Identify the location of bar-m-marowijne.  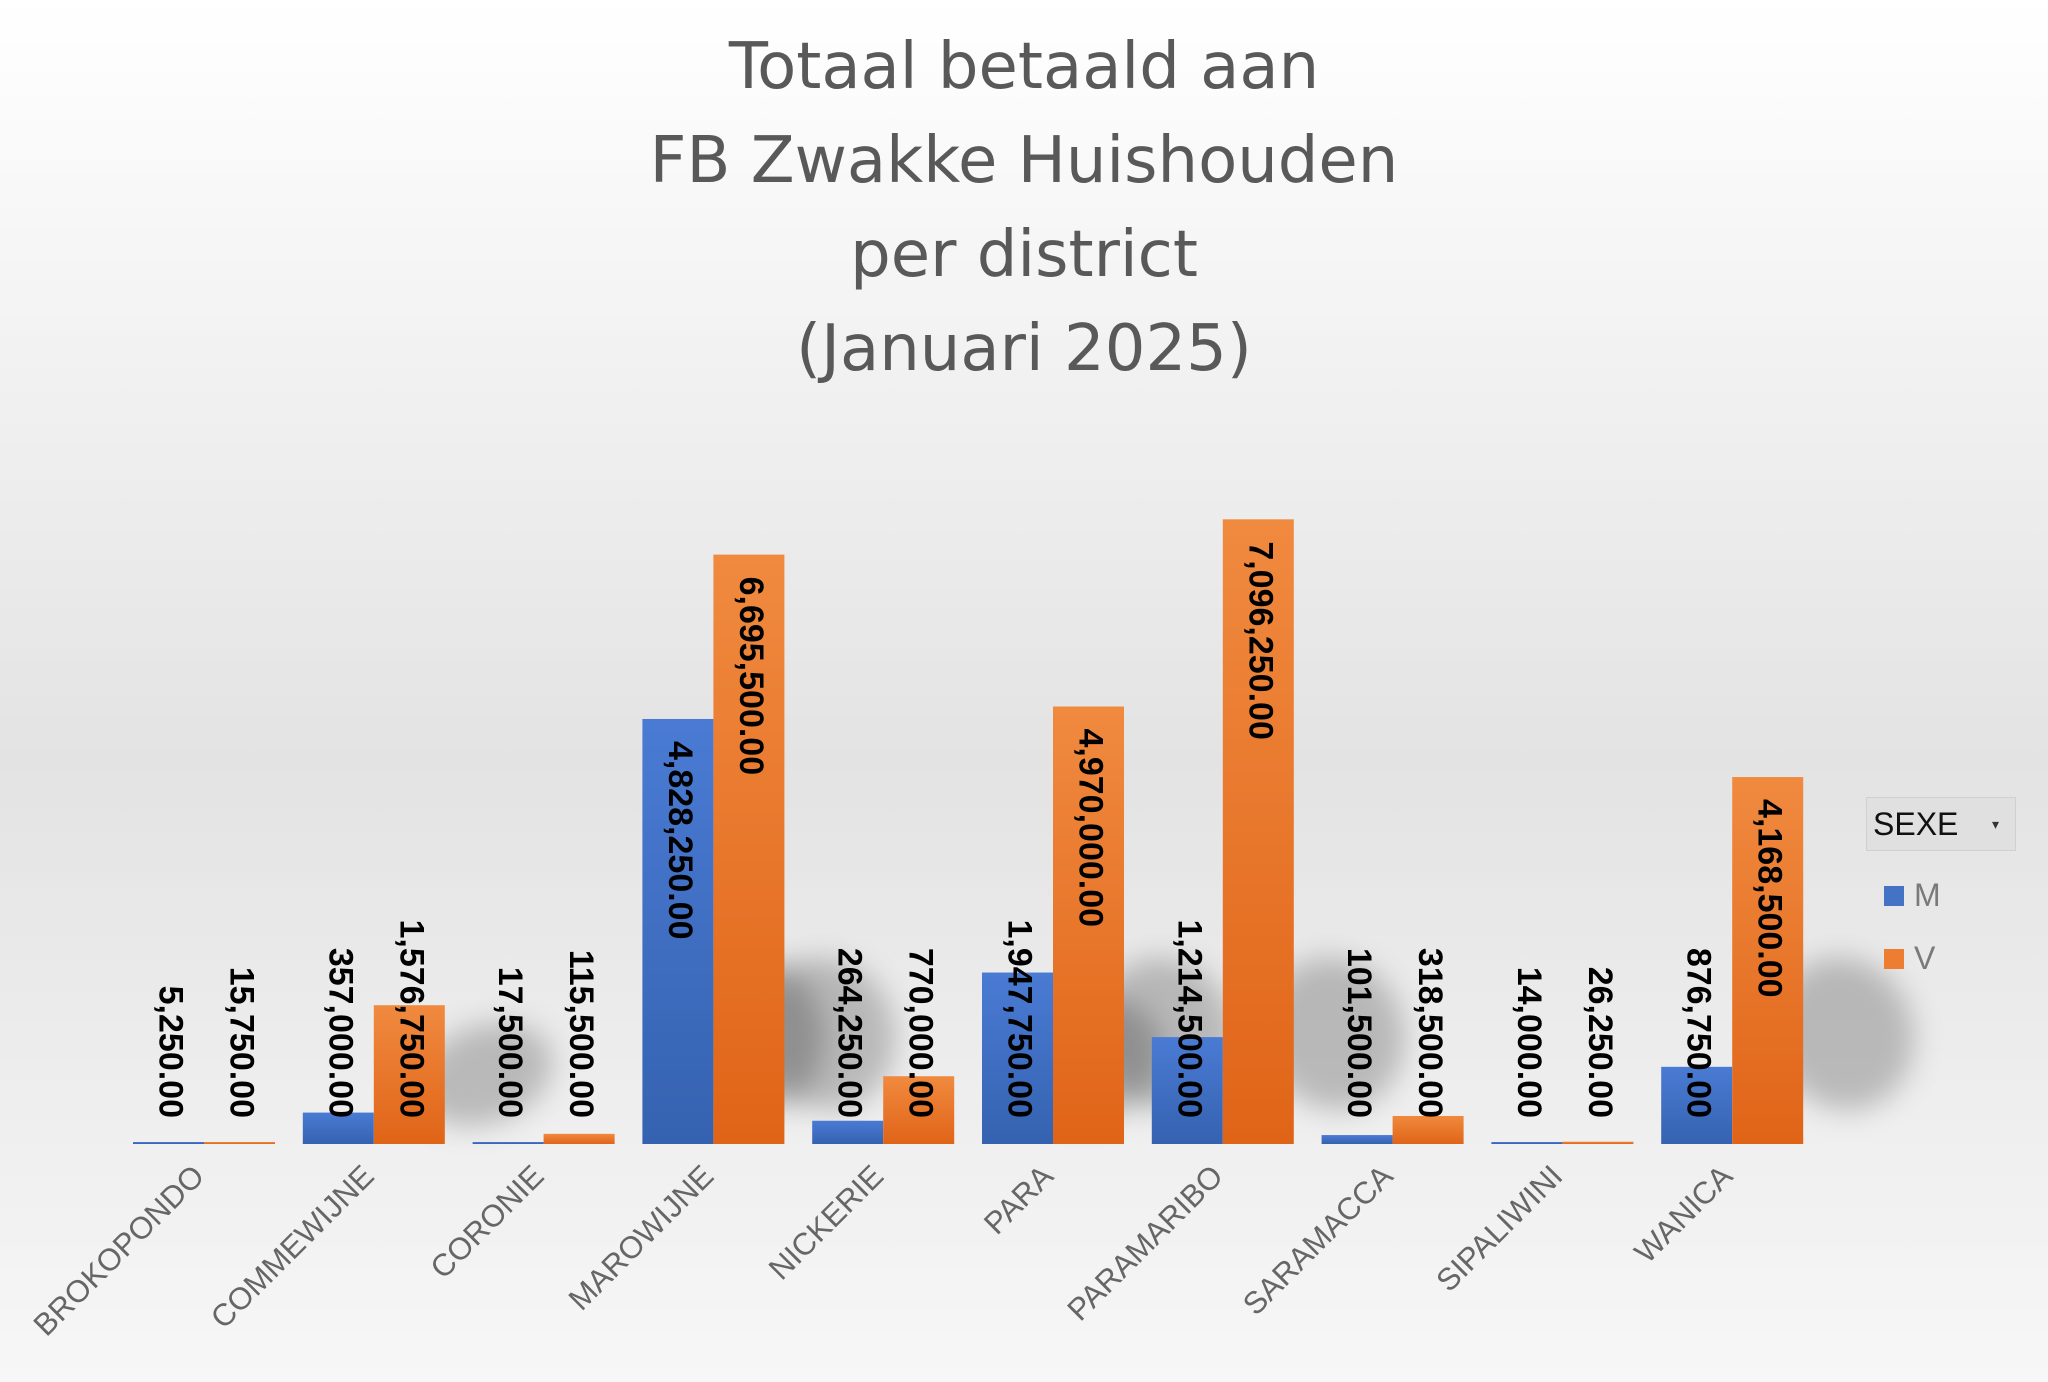
(678, 931).